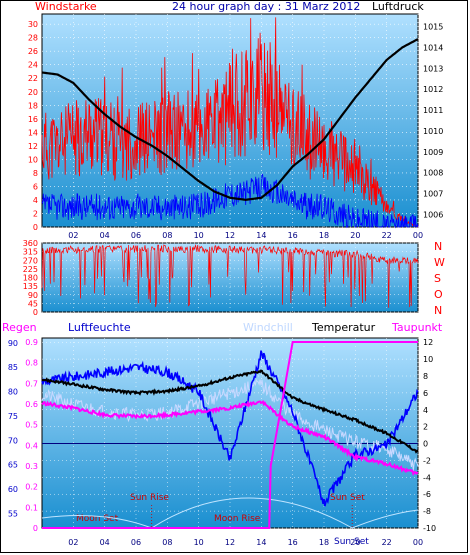 This screenshot has height=555, width=470. Describe the element at coordinates (33, 295) in the screenshot. I see `direction-y-tick-label: 90` at that location.